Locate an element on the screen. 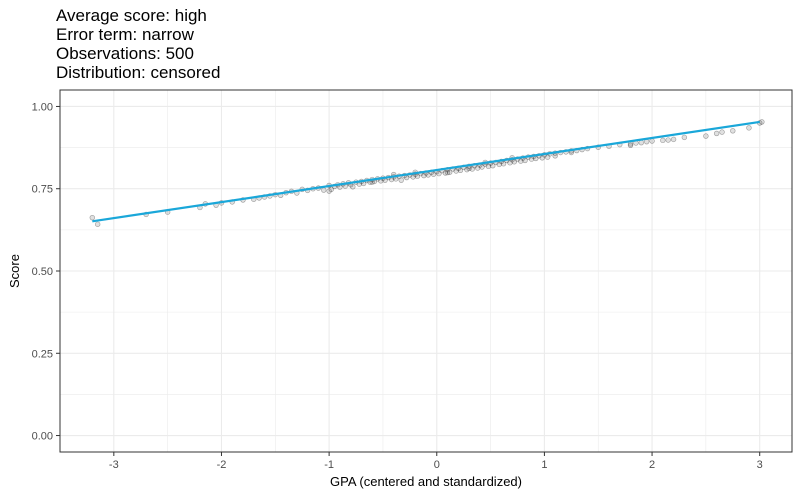 The image size is (800, 496). y-axis-title: Score is located at coordinates (14, 271).